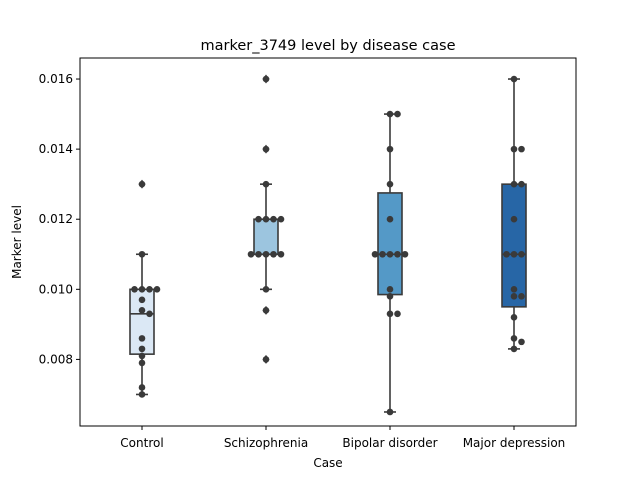 The height and width of the screenshot is (480, 640). Describe the element at coordinates (141, 443) in the screenshot. I see `x-tick-label: Control` at that location.